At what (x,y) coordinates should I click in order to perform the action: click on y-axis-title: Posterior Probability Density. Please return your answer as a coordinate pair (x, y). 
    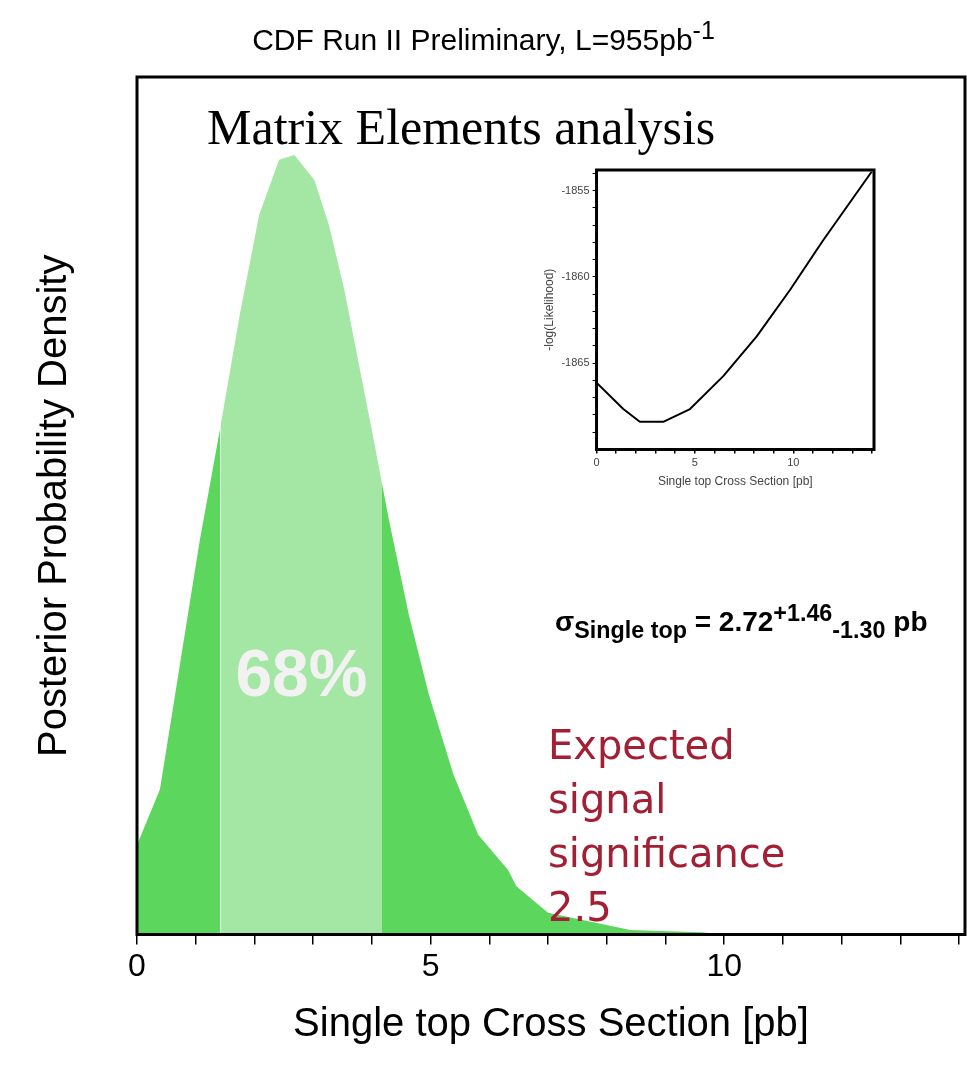
    Looking at the image, I should click on (52, 506).